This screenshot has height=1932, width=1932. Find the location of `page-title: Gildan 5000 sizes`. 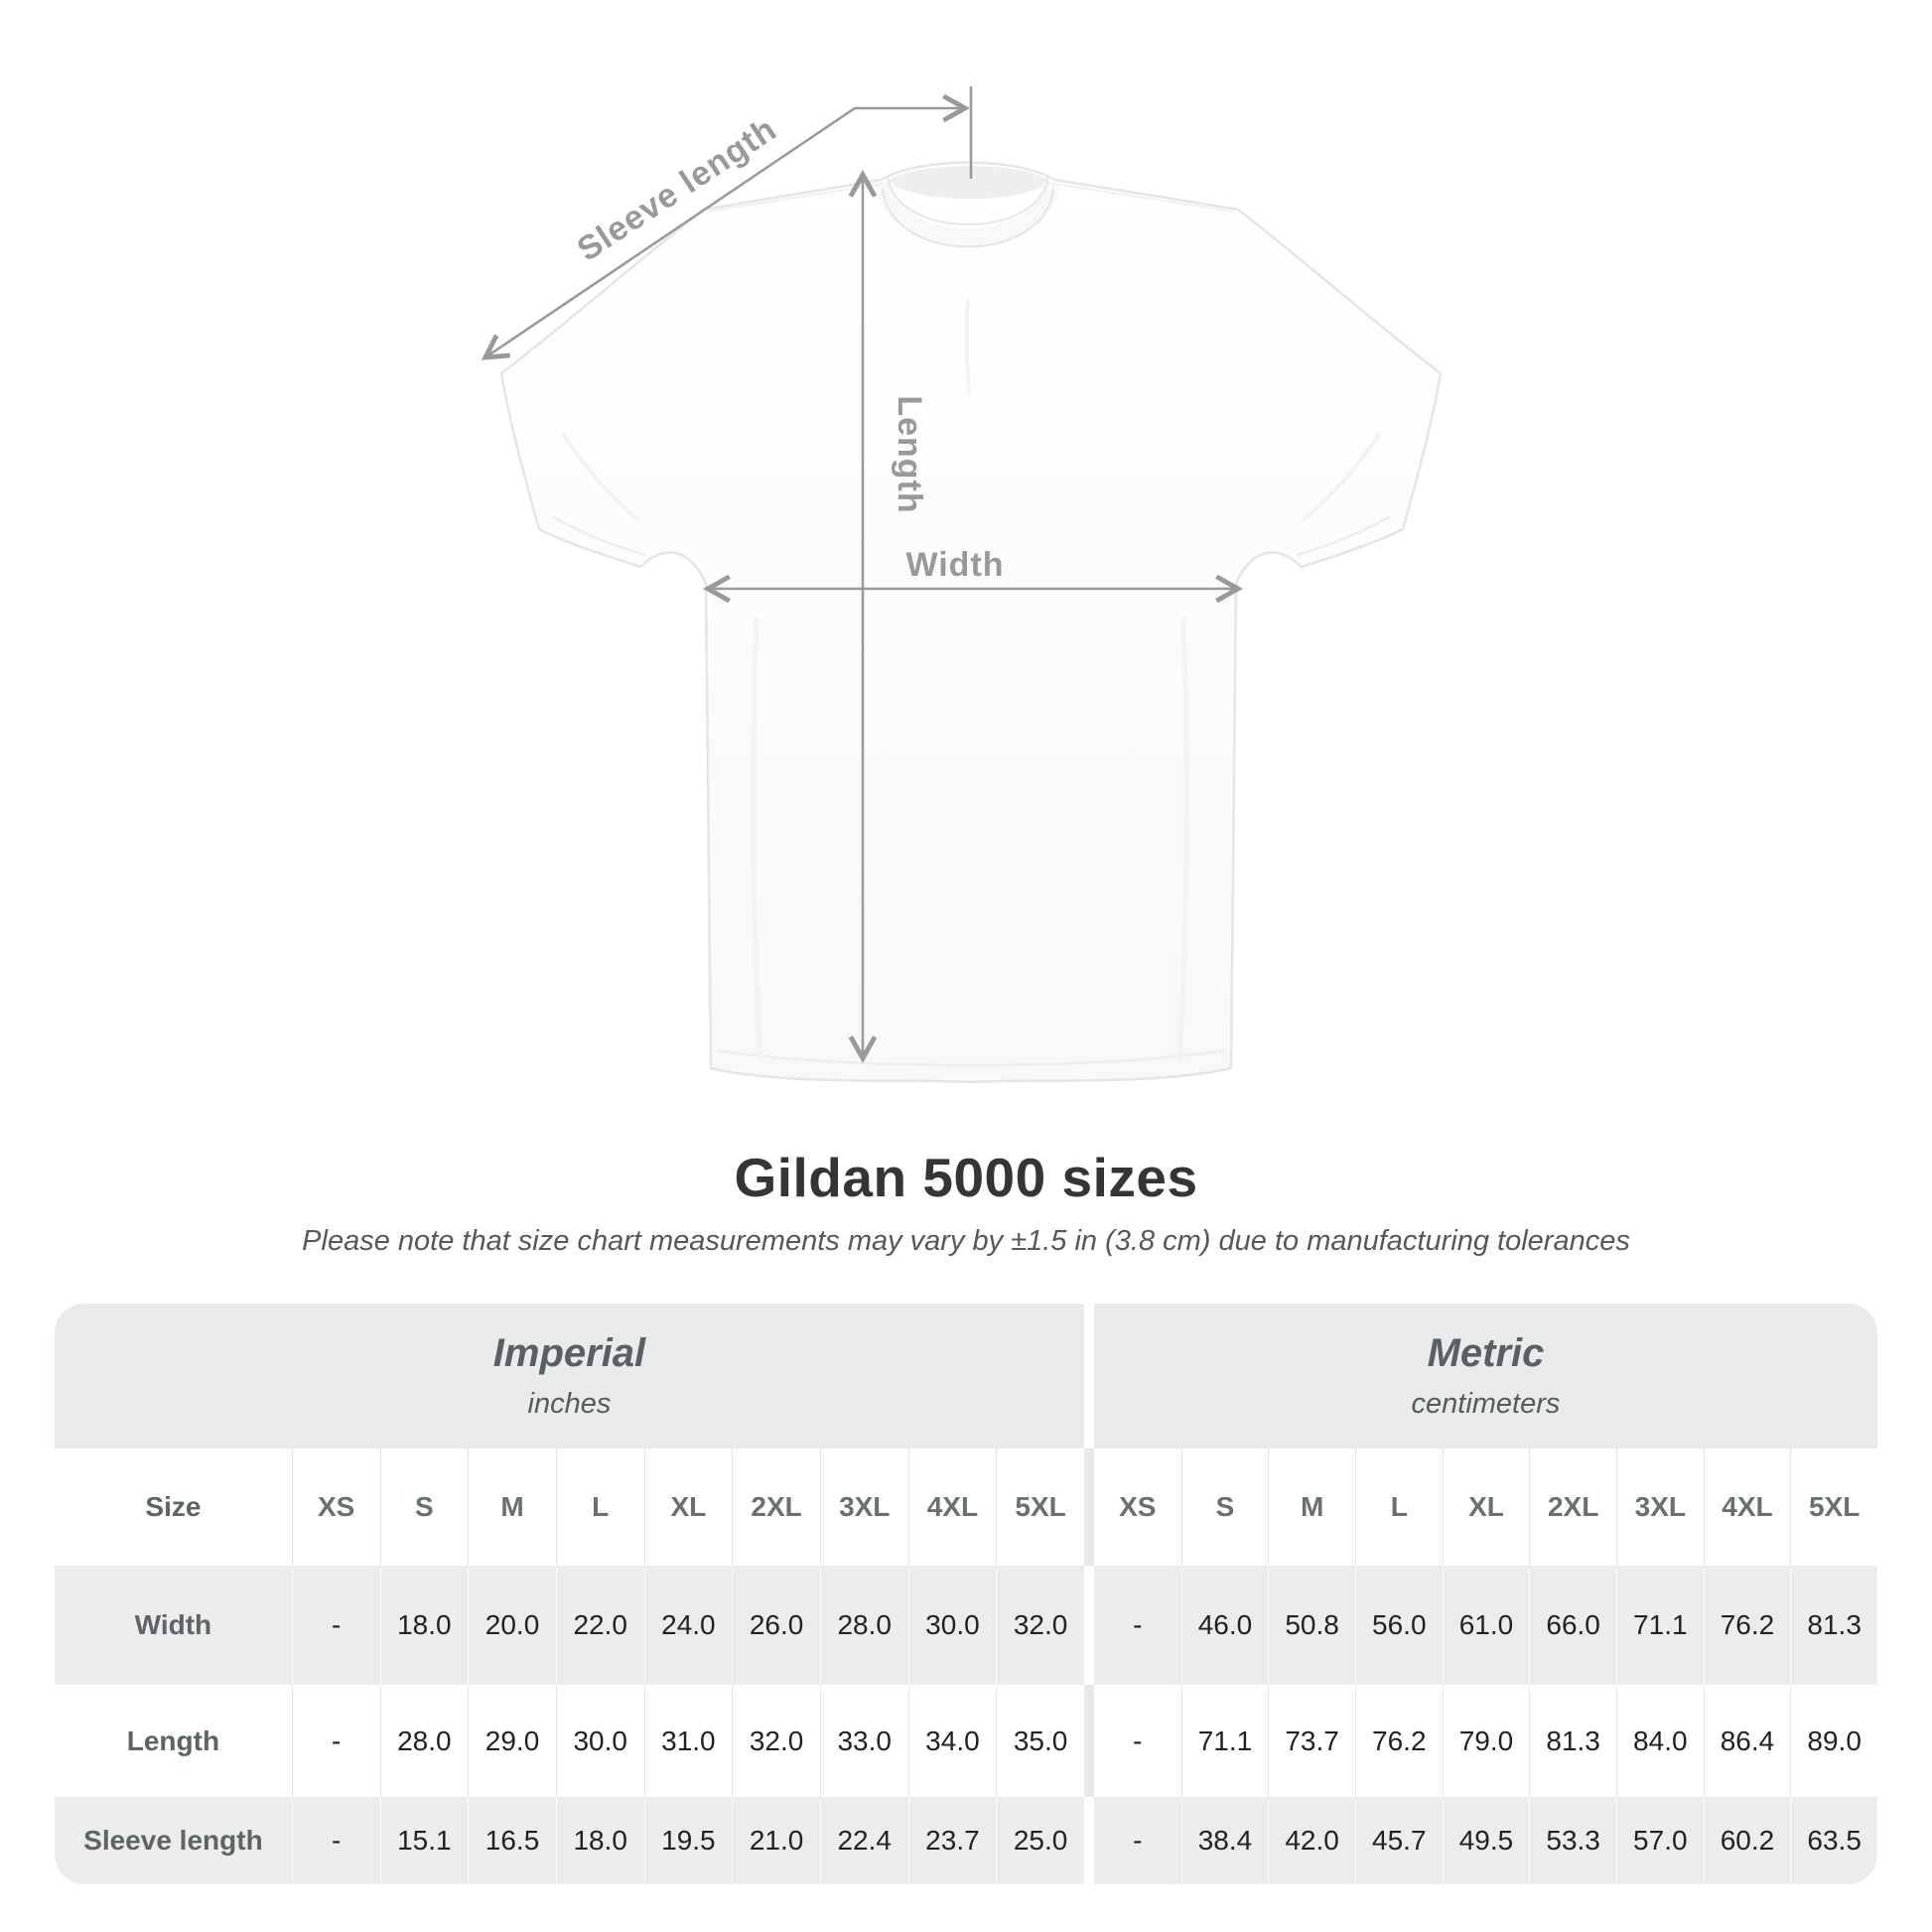

page-title: Gildan 5000 sizes is located at coordinates (966, 1178).